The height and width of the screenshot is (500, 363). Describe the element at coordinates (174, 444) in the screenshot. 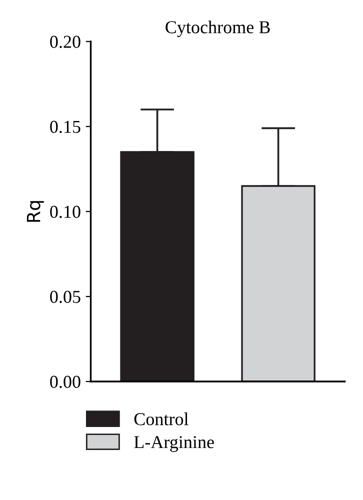

I see `legend-label: L-Arginine` at that location.